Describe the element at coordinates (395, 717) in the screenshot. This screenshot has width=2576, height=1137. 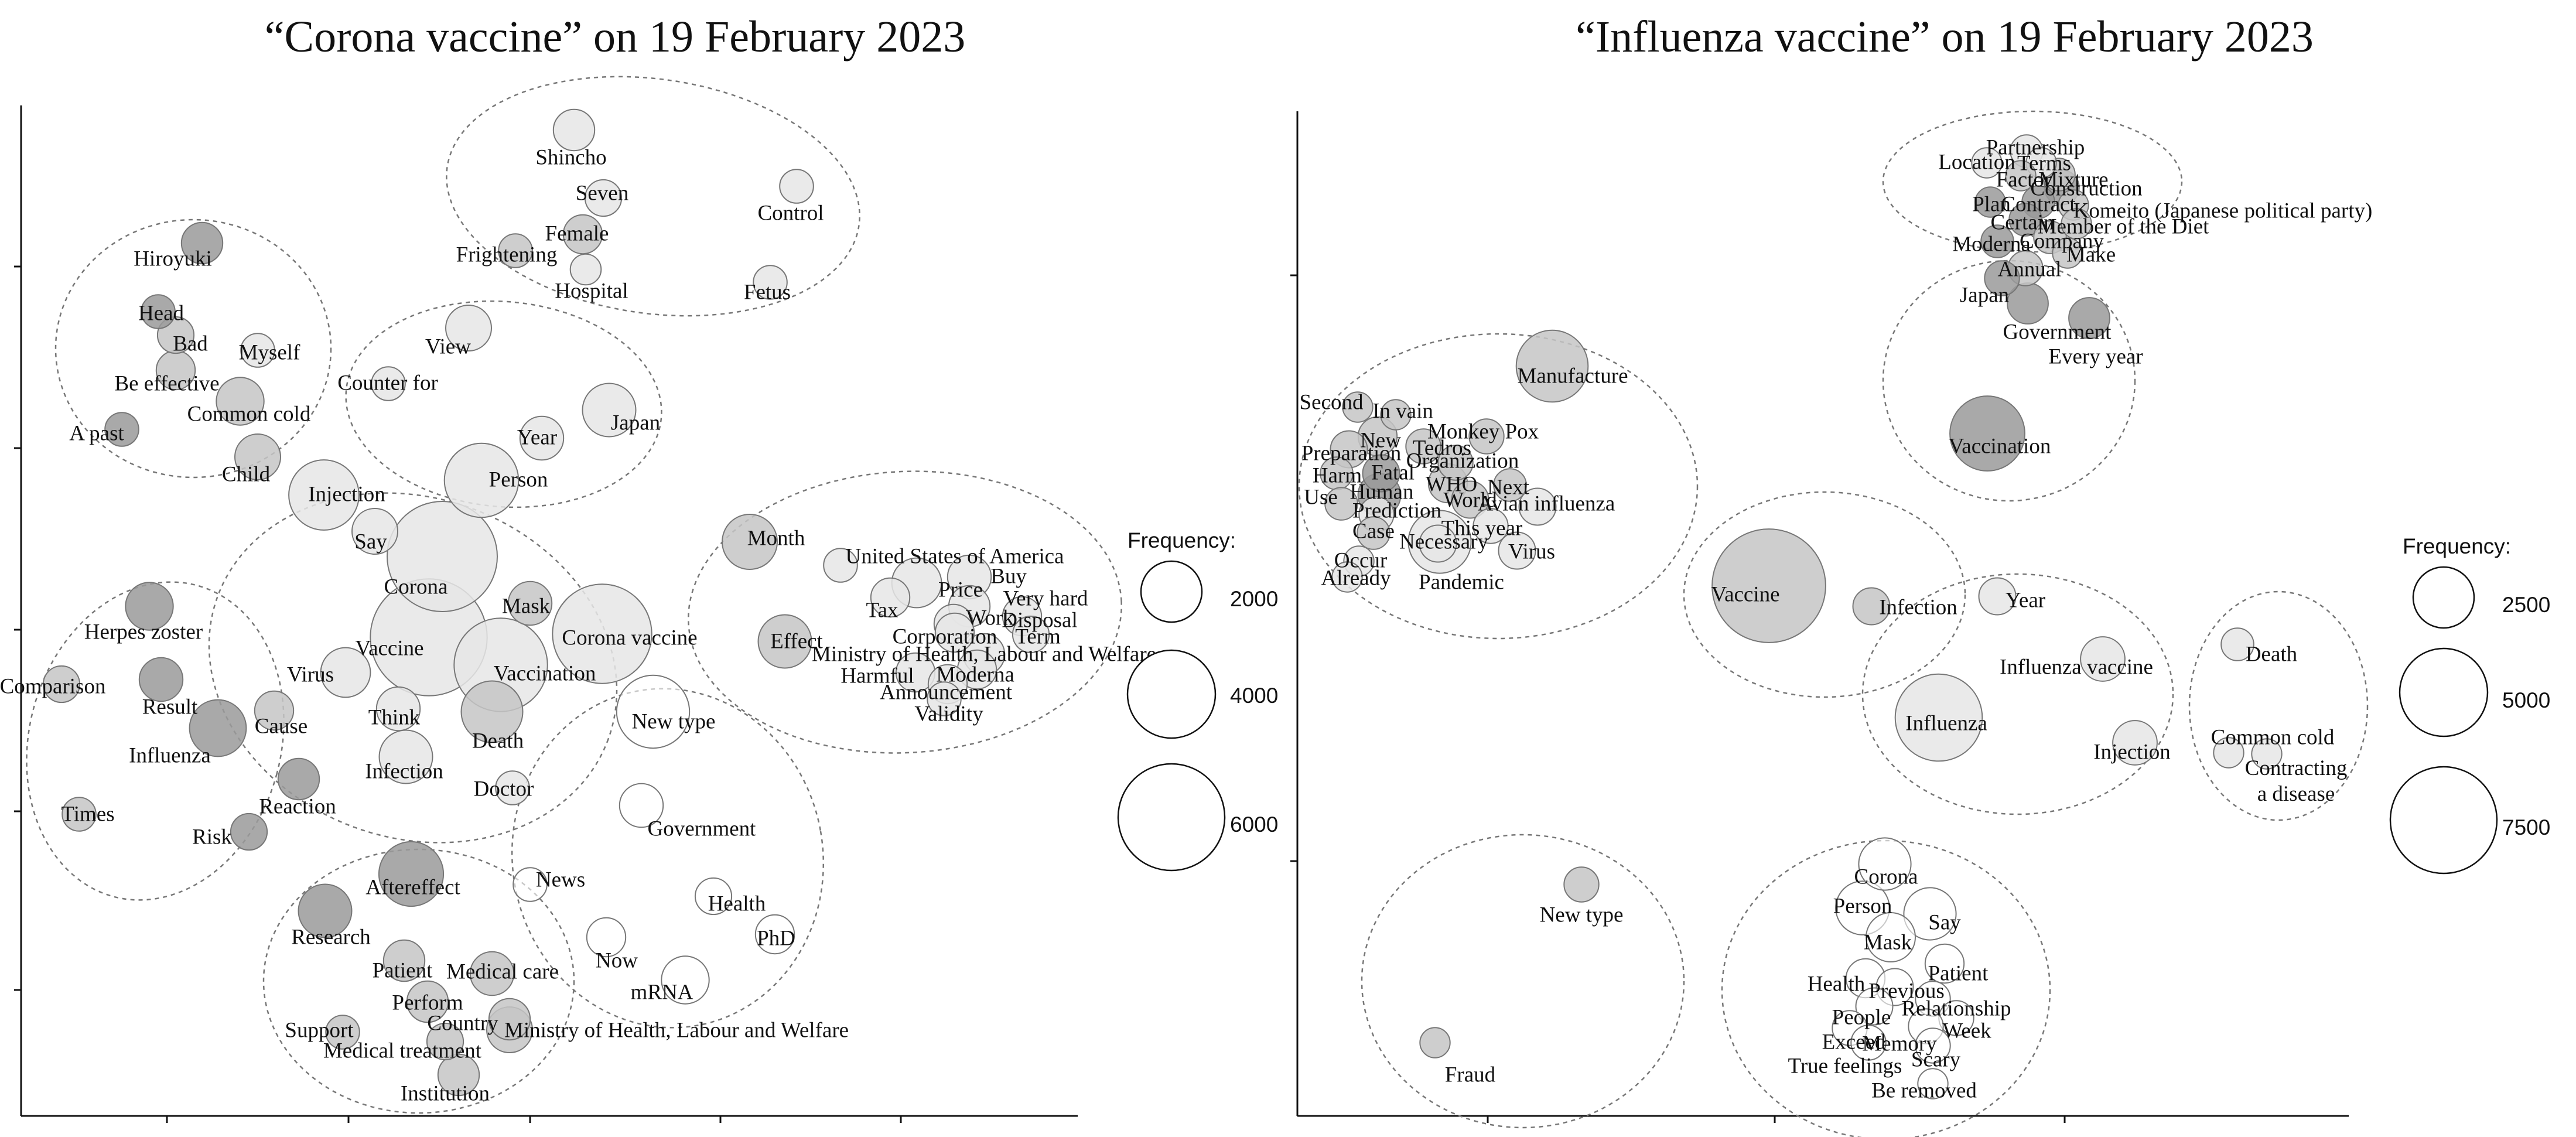
I see `word-label: Think` at that location.